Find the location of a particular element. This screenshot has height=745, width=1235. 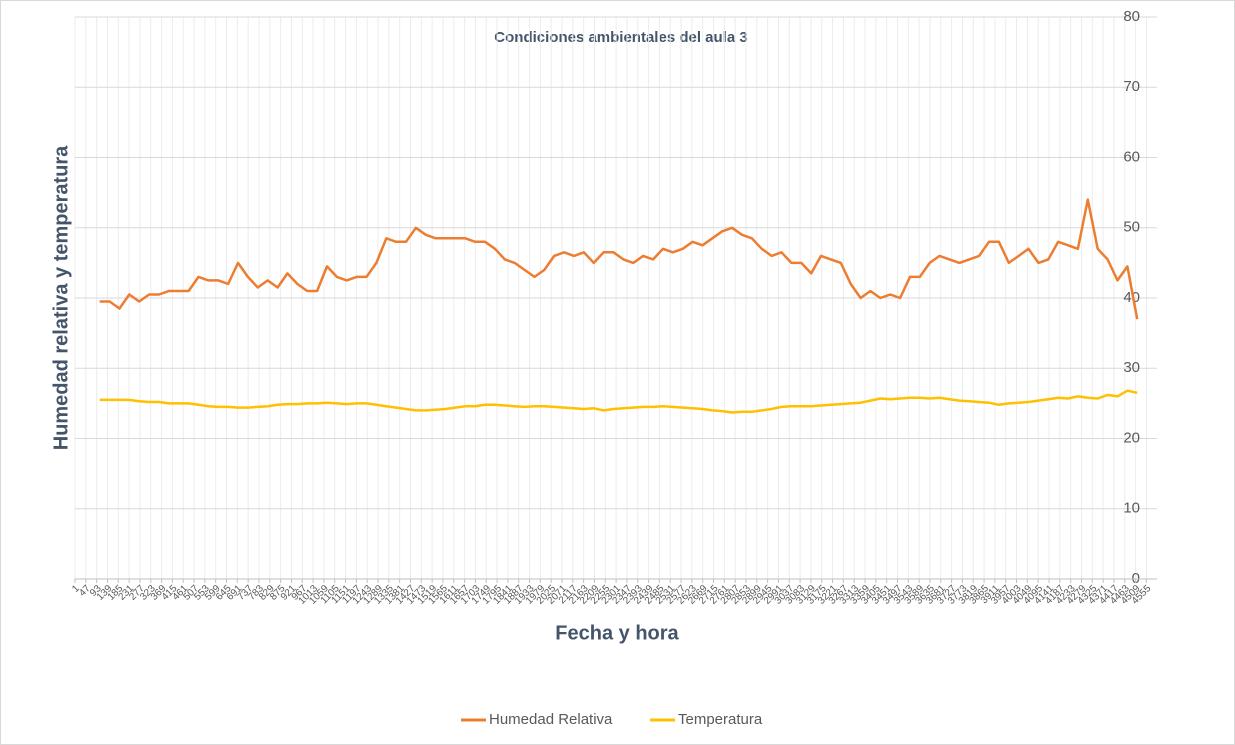

x-axis-title: Fecha y hora is located at coordinates (617, 633).